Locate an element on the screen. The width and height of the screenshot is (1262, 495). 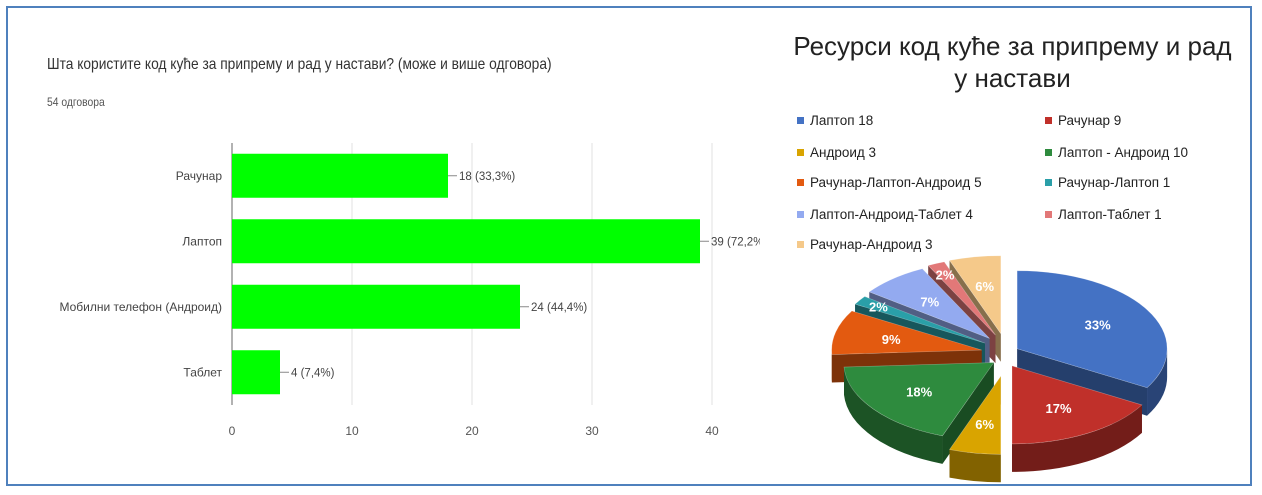
legend-item: Лаптоп-Андроид-Таблет 4 is located at coordinates (885, 214).